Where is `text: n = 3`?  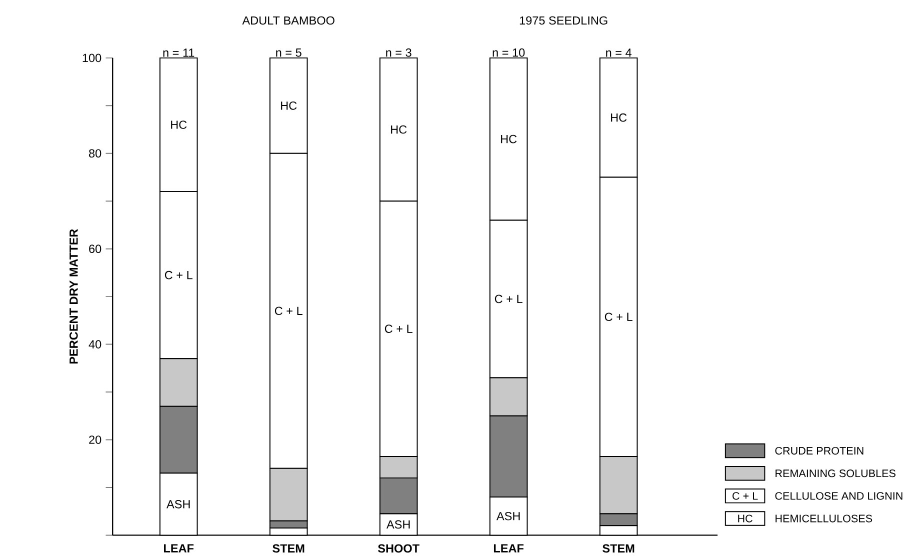
text: n = 3 is located at coordinates (399, 52).